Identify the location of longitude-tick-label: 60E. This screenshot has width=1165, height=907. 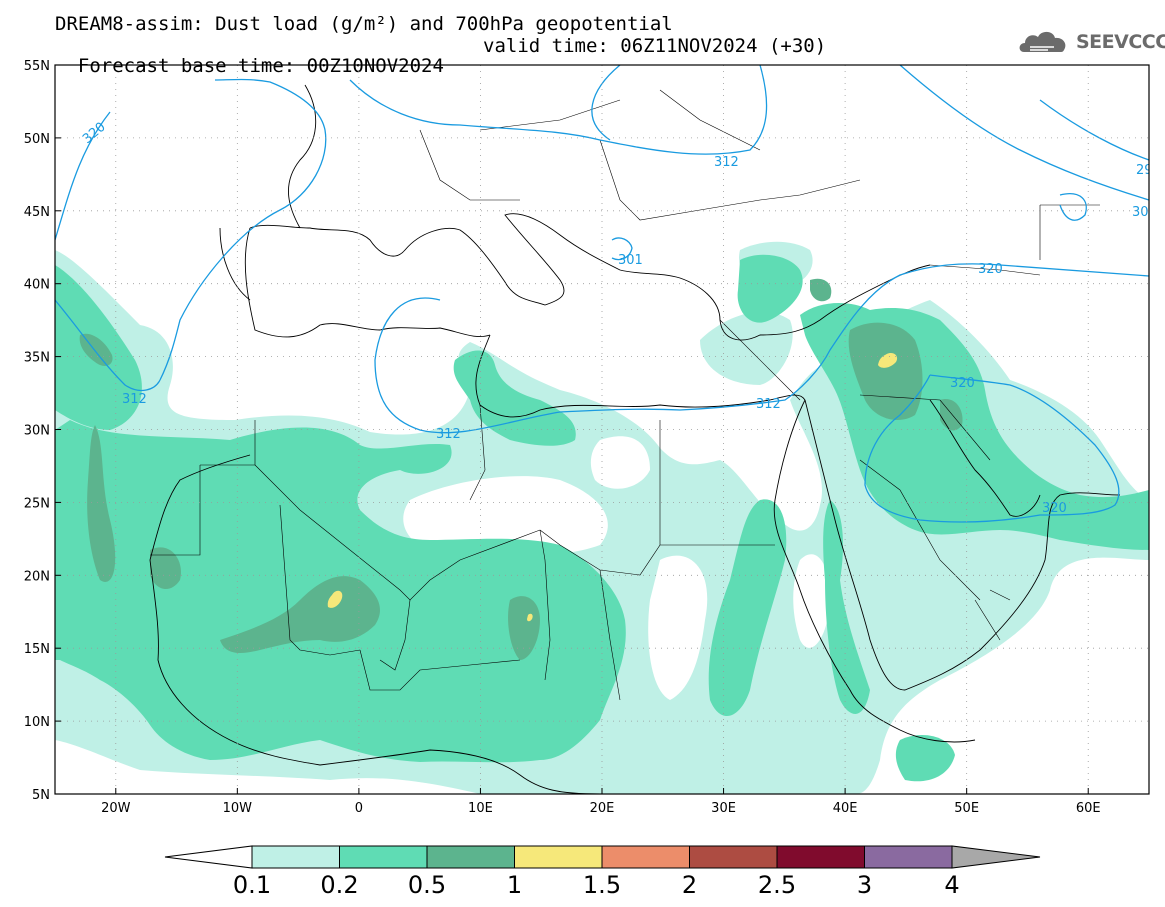
(1088, 808).